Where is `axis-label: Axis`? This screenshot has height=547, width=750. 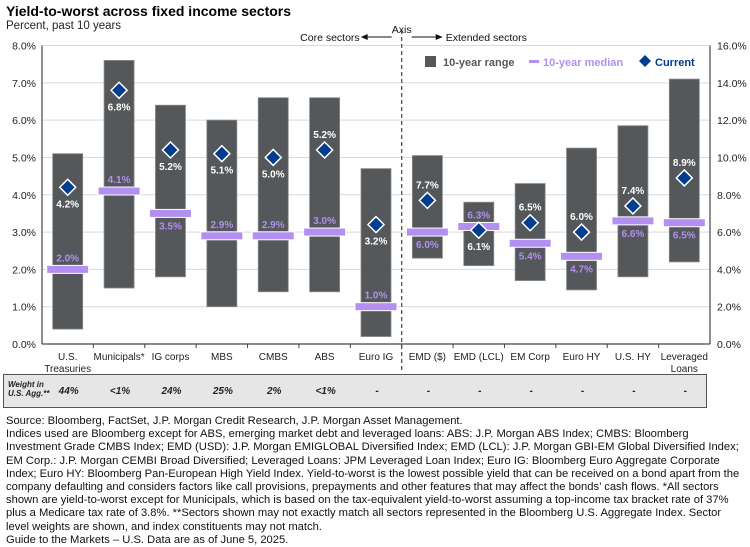
axis-label: Axis is located at coordinates (402, 30).